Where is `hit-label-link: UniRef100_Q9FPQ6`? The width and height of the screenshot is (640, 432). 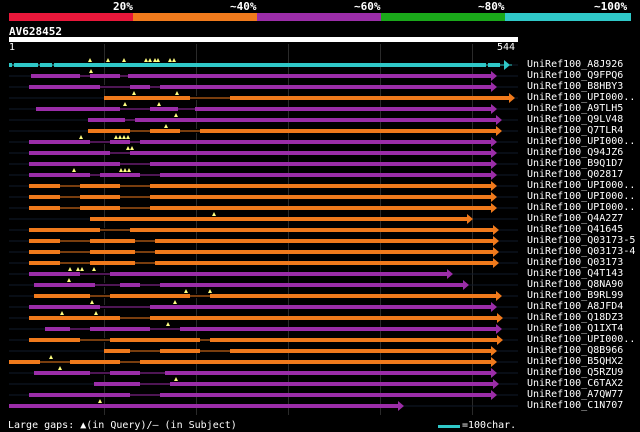 hit-label-link: UniRef100_Q9FPQ6 is located at coordinates (575, 75).